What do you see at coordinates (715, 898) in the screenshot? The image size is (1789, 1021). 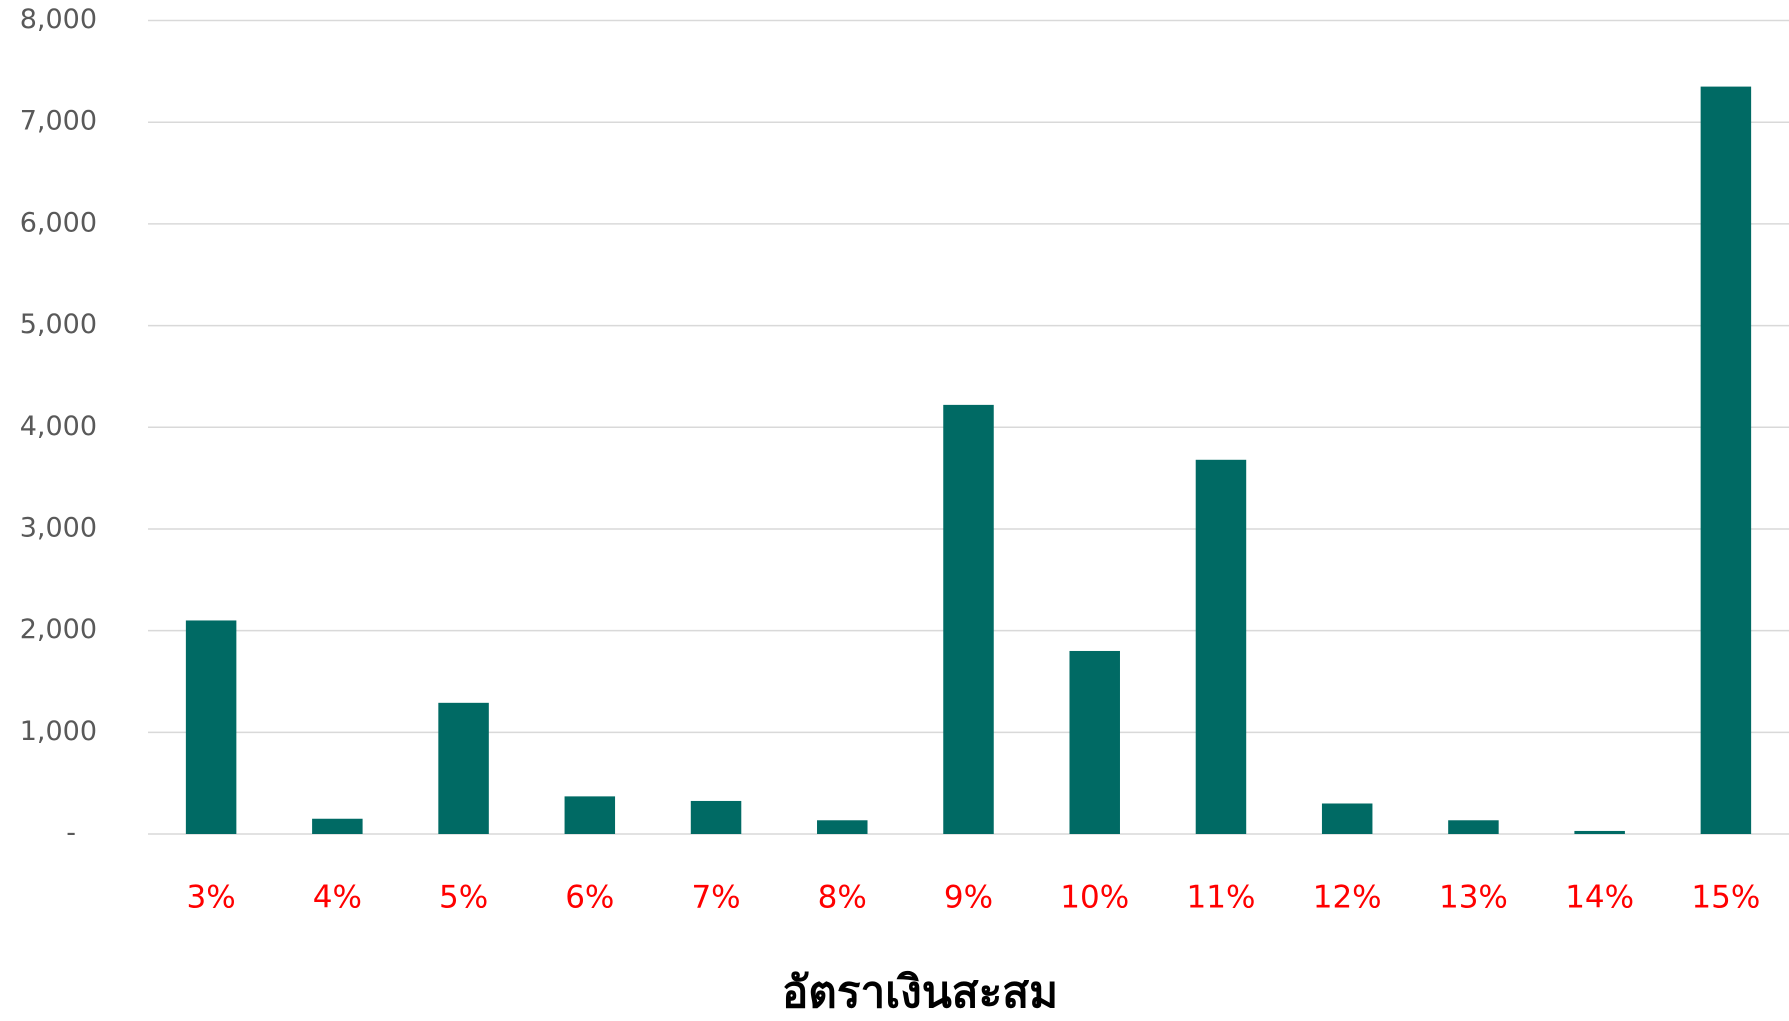 I see `x-tick-label: 7%` at bounding box center [715, 898].